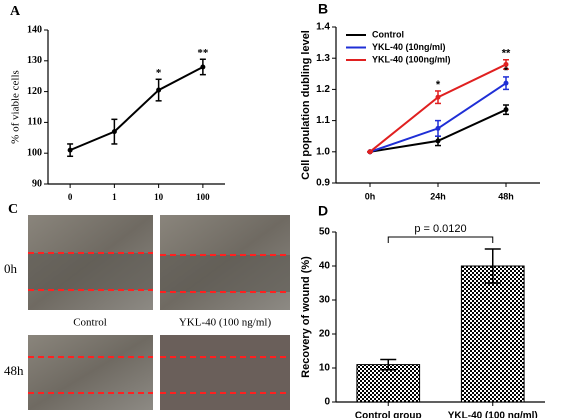 The image size is (565, 418). Describe the element at coordinates (327, 402) in the screenshot. I see `y-tick-label: 0` at that location.